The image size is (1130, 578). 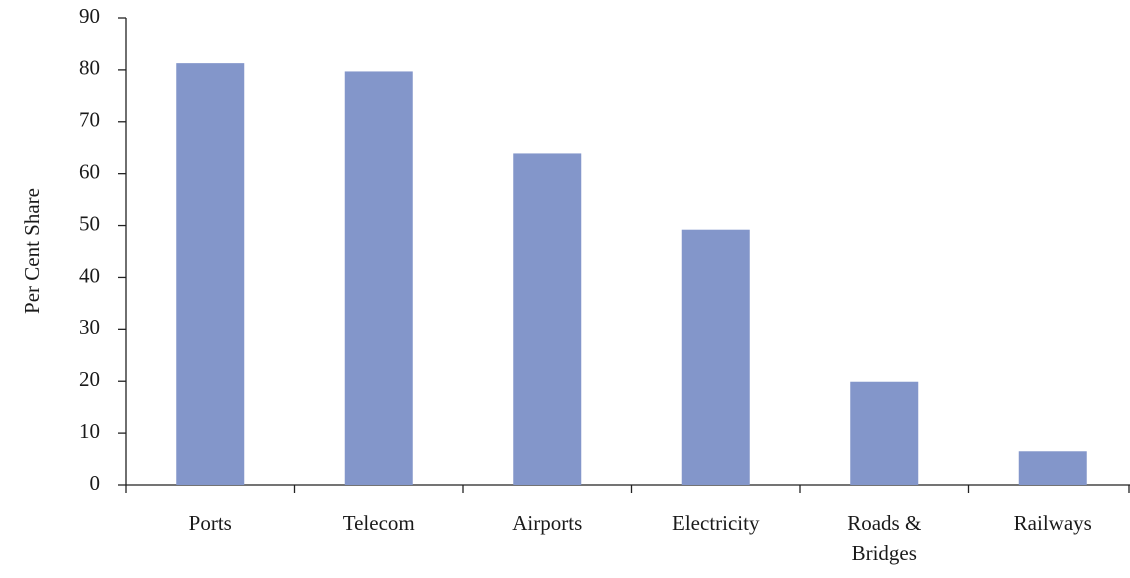 What do you see at coordinates (89, 171) in the screenshot?
I see `y-tick-label: 60` at bounding box center [89, 171].